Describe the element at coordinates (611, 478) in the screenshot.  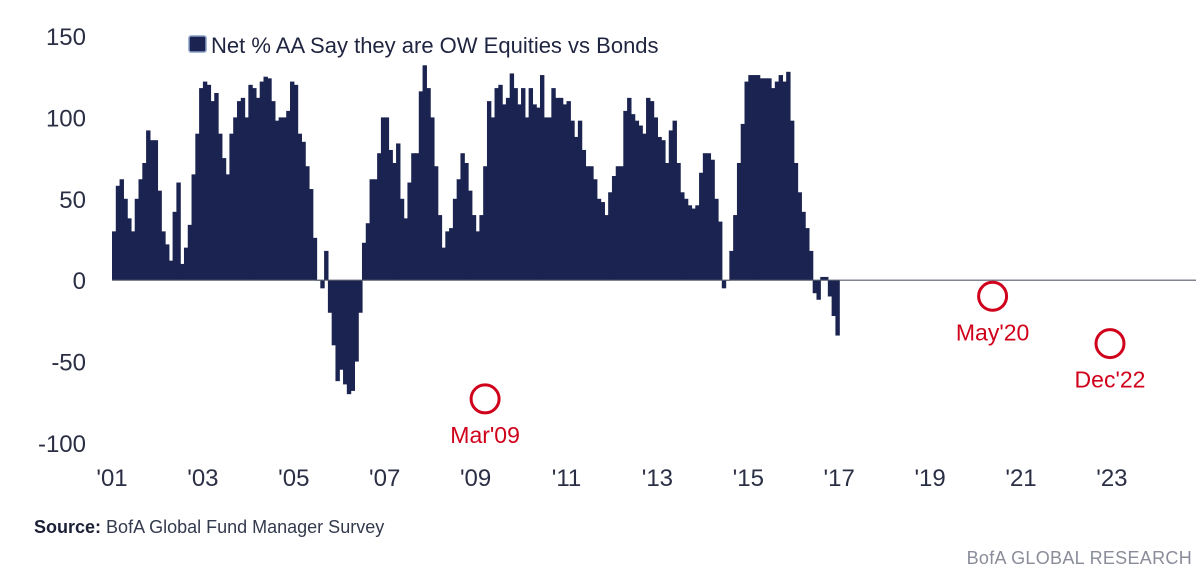
I see `x-axis-ticks: '01 '03 '05 '07 '09 '11 '13 '15 '17 '19 '21 '23` at that location.